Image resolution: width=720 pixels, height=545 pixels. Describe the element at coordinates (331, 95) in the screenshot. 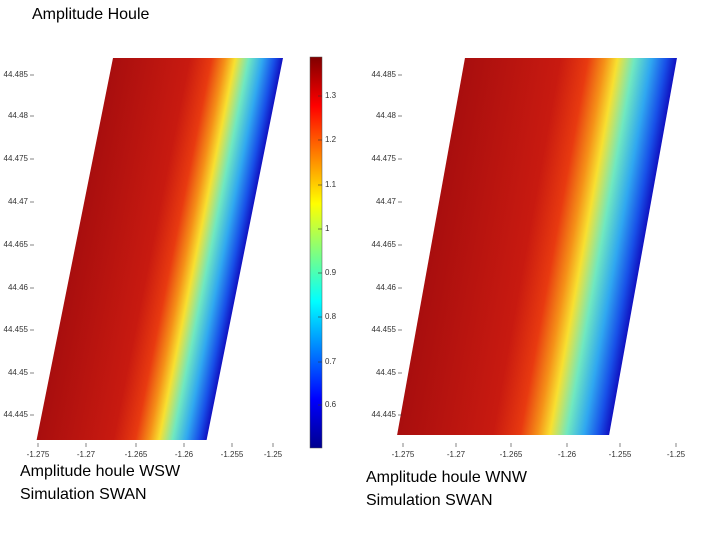

I see `colorbar-tick-label: 1.3` at that location.